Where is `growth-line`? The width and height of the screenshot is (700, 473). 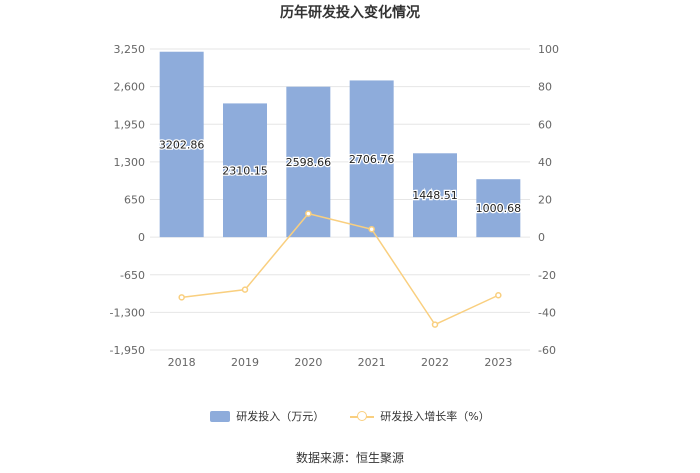
growth-line is located at coordinates (340, 269).